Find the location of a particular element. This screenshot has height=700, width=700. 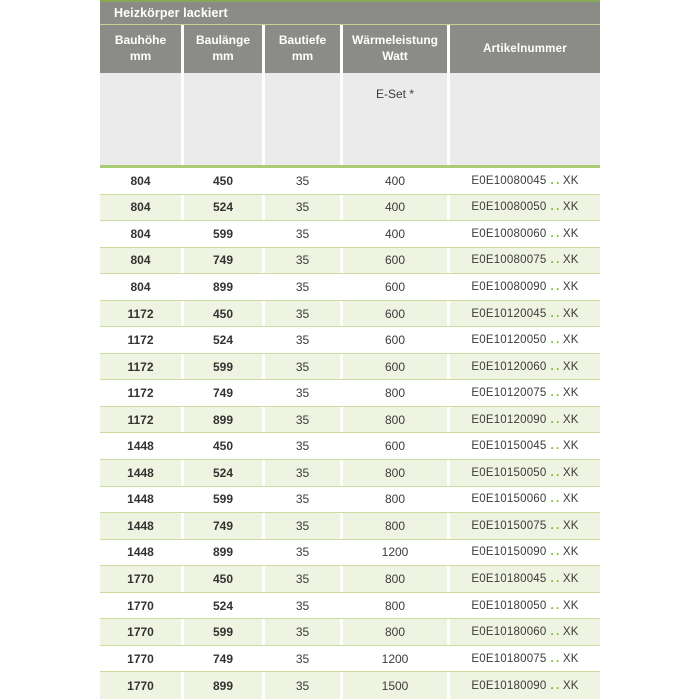

table-row: 1448 524 35 800 E0E10150050.. XK is located at coordinates (350, 473).